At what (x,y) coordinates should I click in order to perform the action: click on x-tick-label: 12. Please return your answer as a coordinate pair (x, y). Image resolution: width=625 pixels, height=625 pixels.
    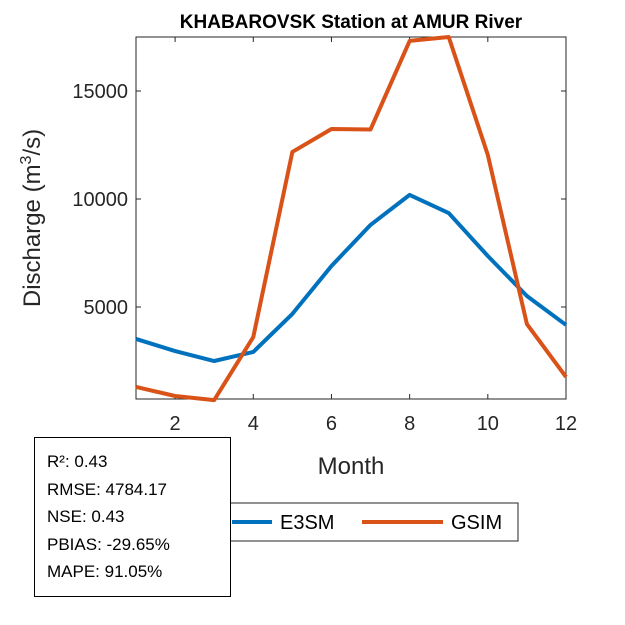
    Looking at the image, I should click on (566, 424).